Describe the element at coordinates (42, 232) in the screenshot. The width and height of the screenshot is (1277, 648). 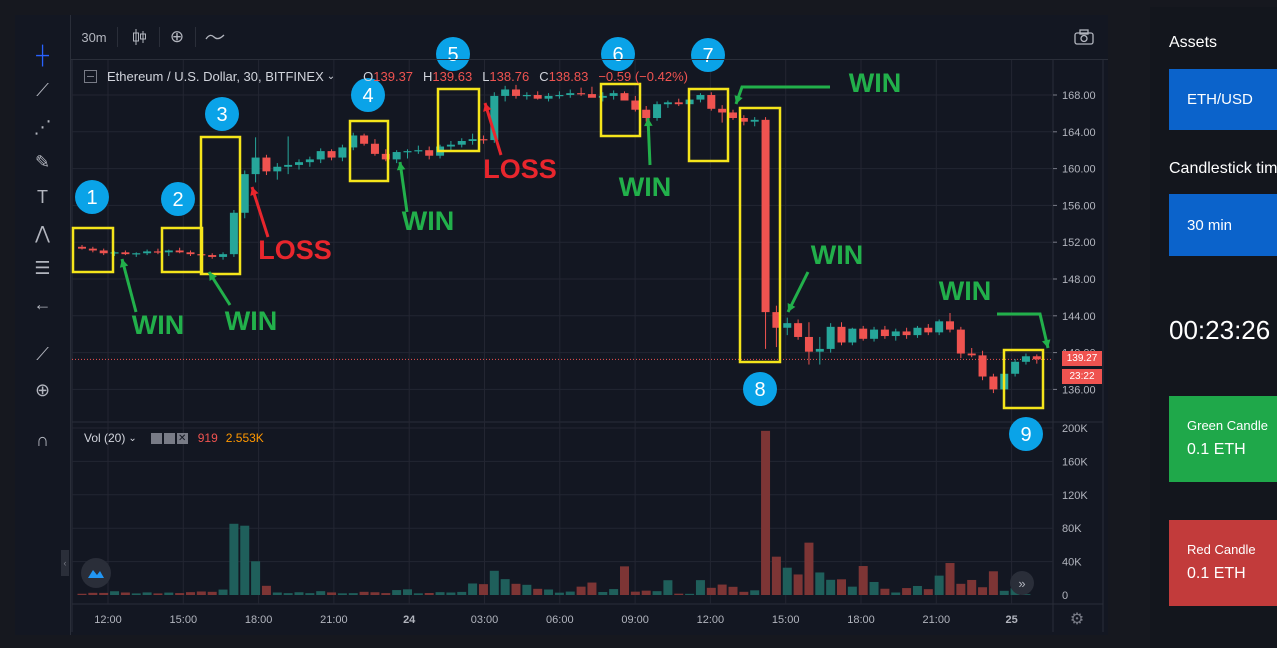
I see `pattern-icon: ⋀` at that location.